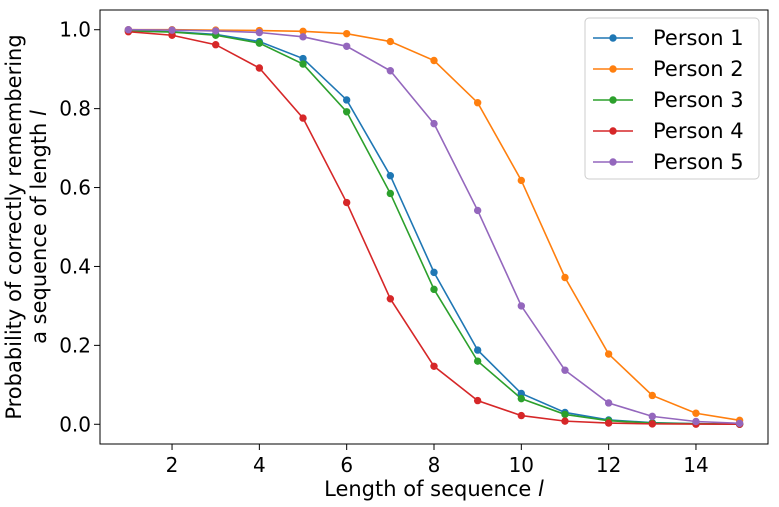 This screenshot has width=779, height=507. Describe the element at coordinates (698, 100) in the screenshot. I see `legend-label: Person 3` at that location.